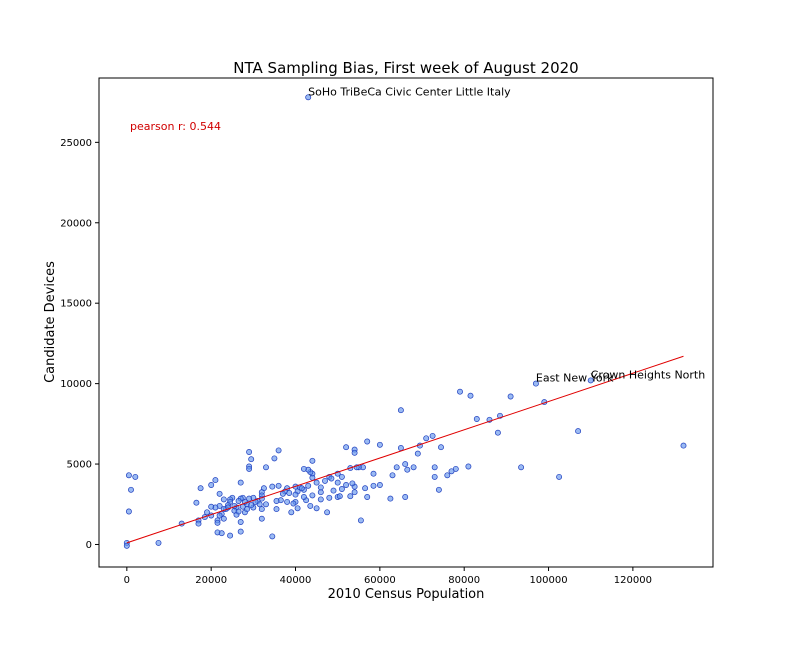 The height and width of the screenshot is (648, 792). I want to click on y-tick-label: 0, so click(89, 545).